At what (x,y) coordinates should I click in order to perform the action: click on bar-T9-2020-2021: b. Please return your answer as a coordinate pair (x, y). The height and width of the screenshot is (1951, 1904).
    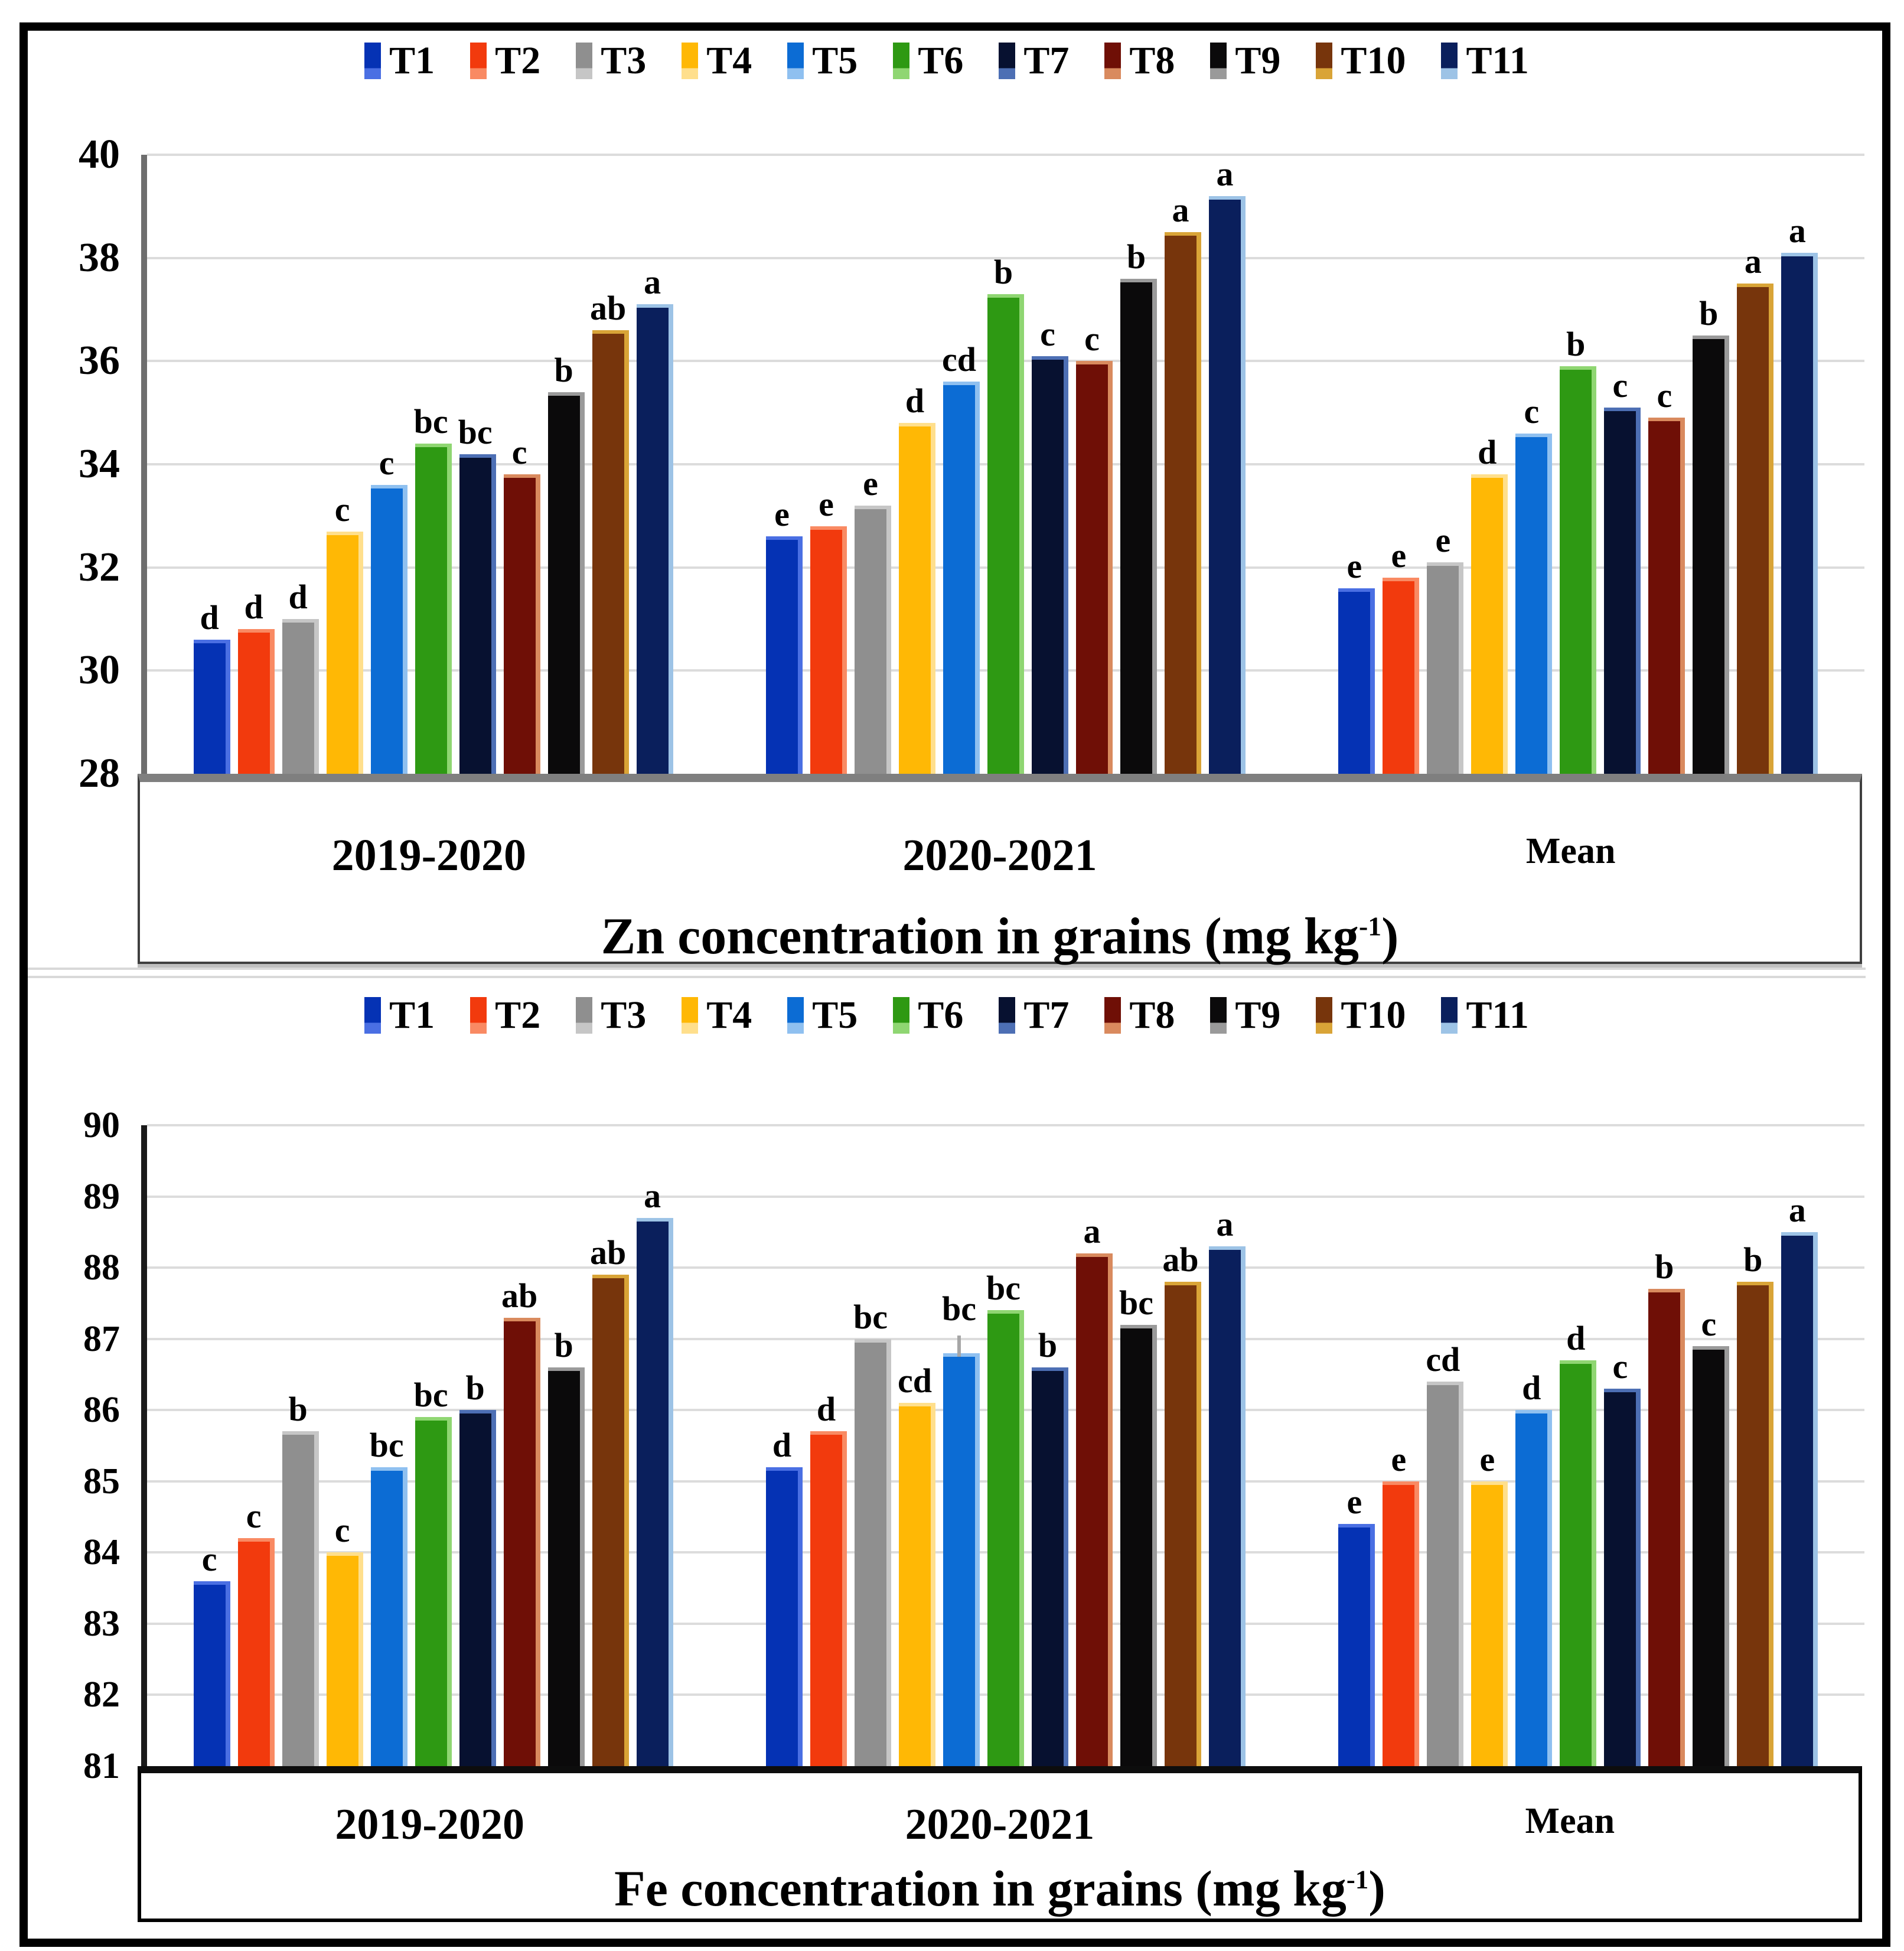
    Looking at the image, I should click on (1138, 506).